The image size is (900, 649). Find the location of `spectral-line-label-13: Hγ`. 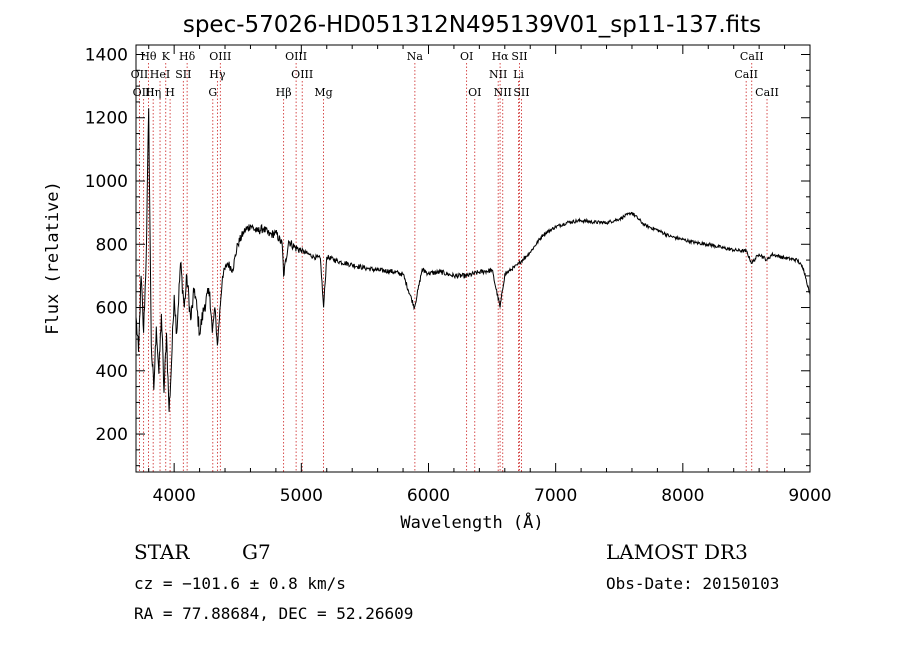

spectral-line-label-13: Hγ is located at coordinates (217, 74).